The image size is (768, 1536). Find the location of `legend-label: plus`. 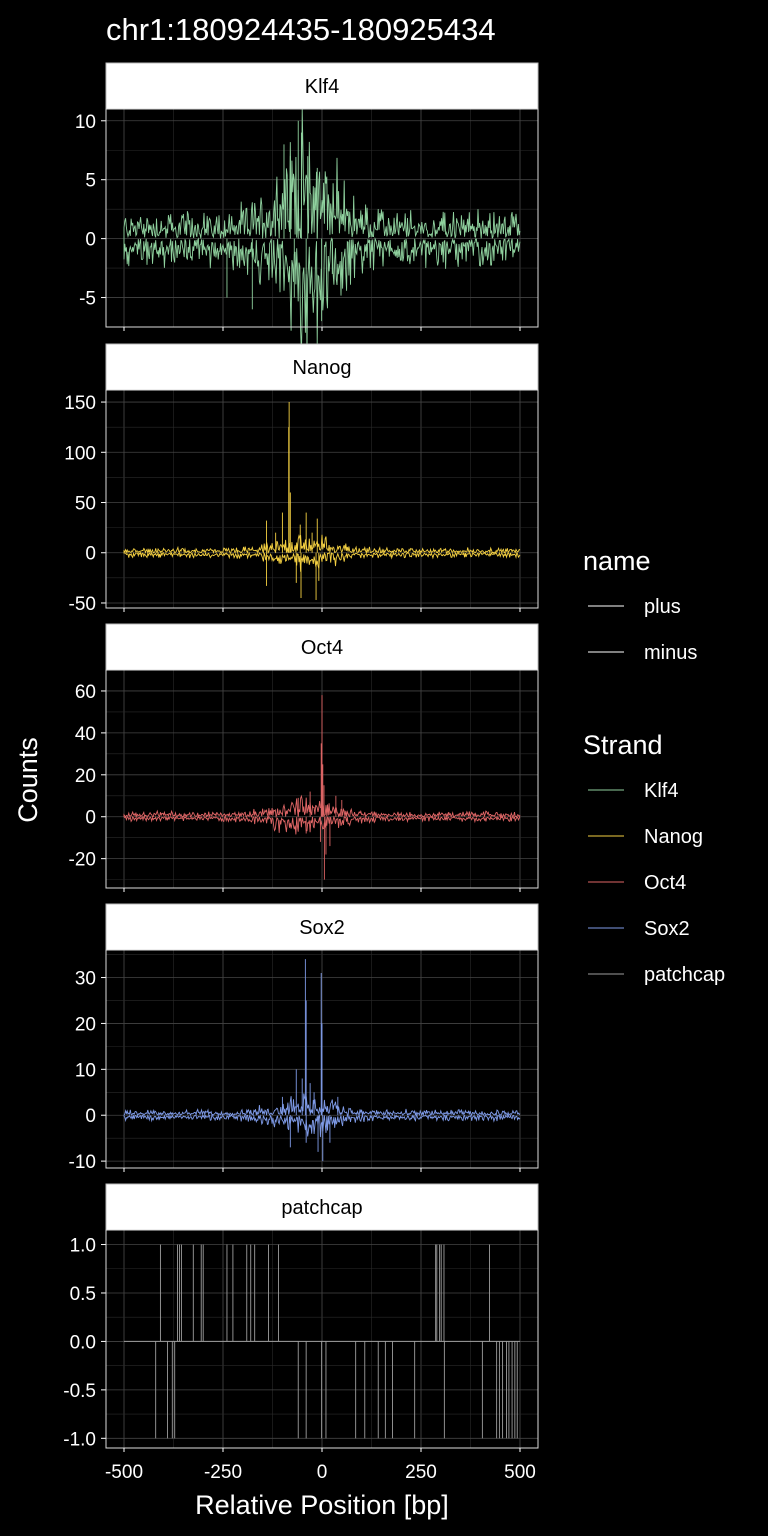

legend-label: plus is located at coordinates (662, 607).